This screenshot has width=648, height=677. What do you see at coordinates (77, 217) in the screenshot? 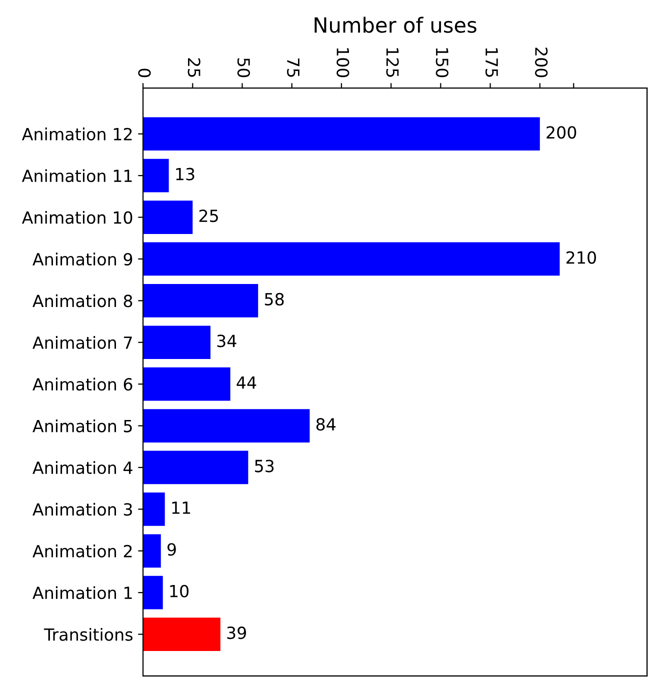
I see `y-tick-label: Animation 10` at bounding box center [77, 217].